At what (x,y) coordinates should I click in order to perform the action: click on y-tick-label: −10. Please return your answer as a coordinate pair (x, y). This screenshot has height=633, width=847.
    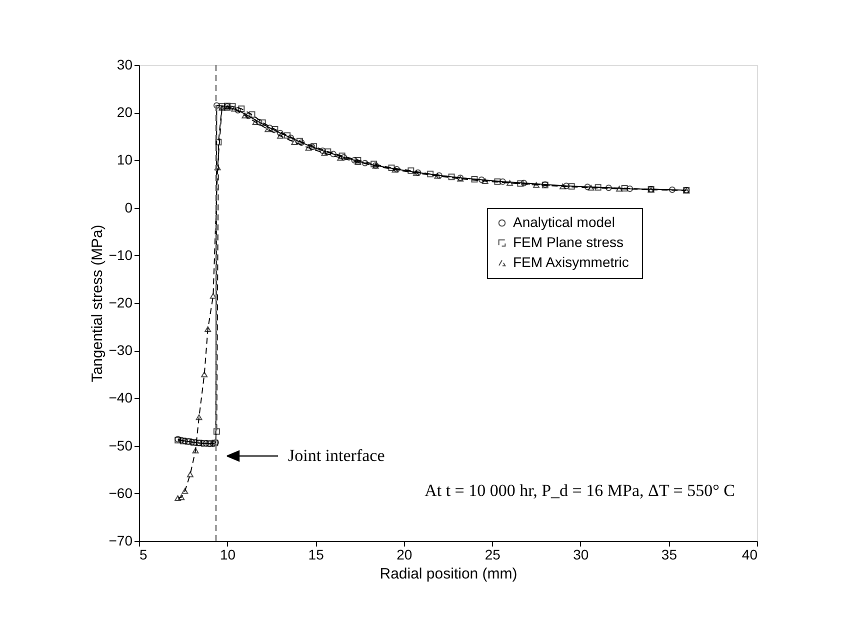
    Looking at the image, I should click on (120, 254).